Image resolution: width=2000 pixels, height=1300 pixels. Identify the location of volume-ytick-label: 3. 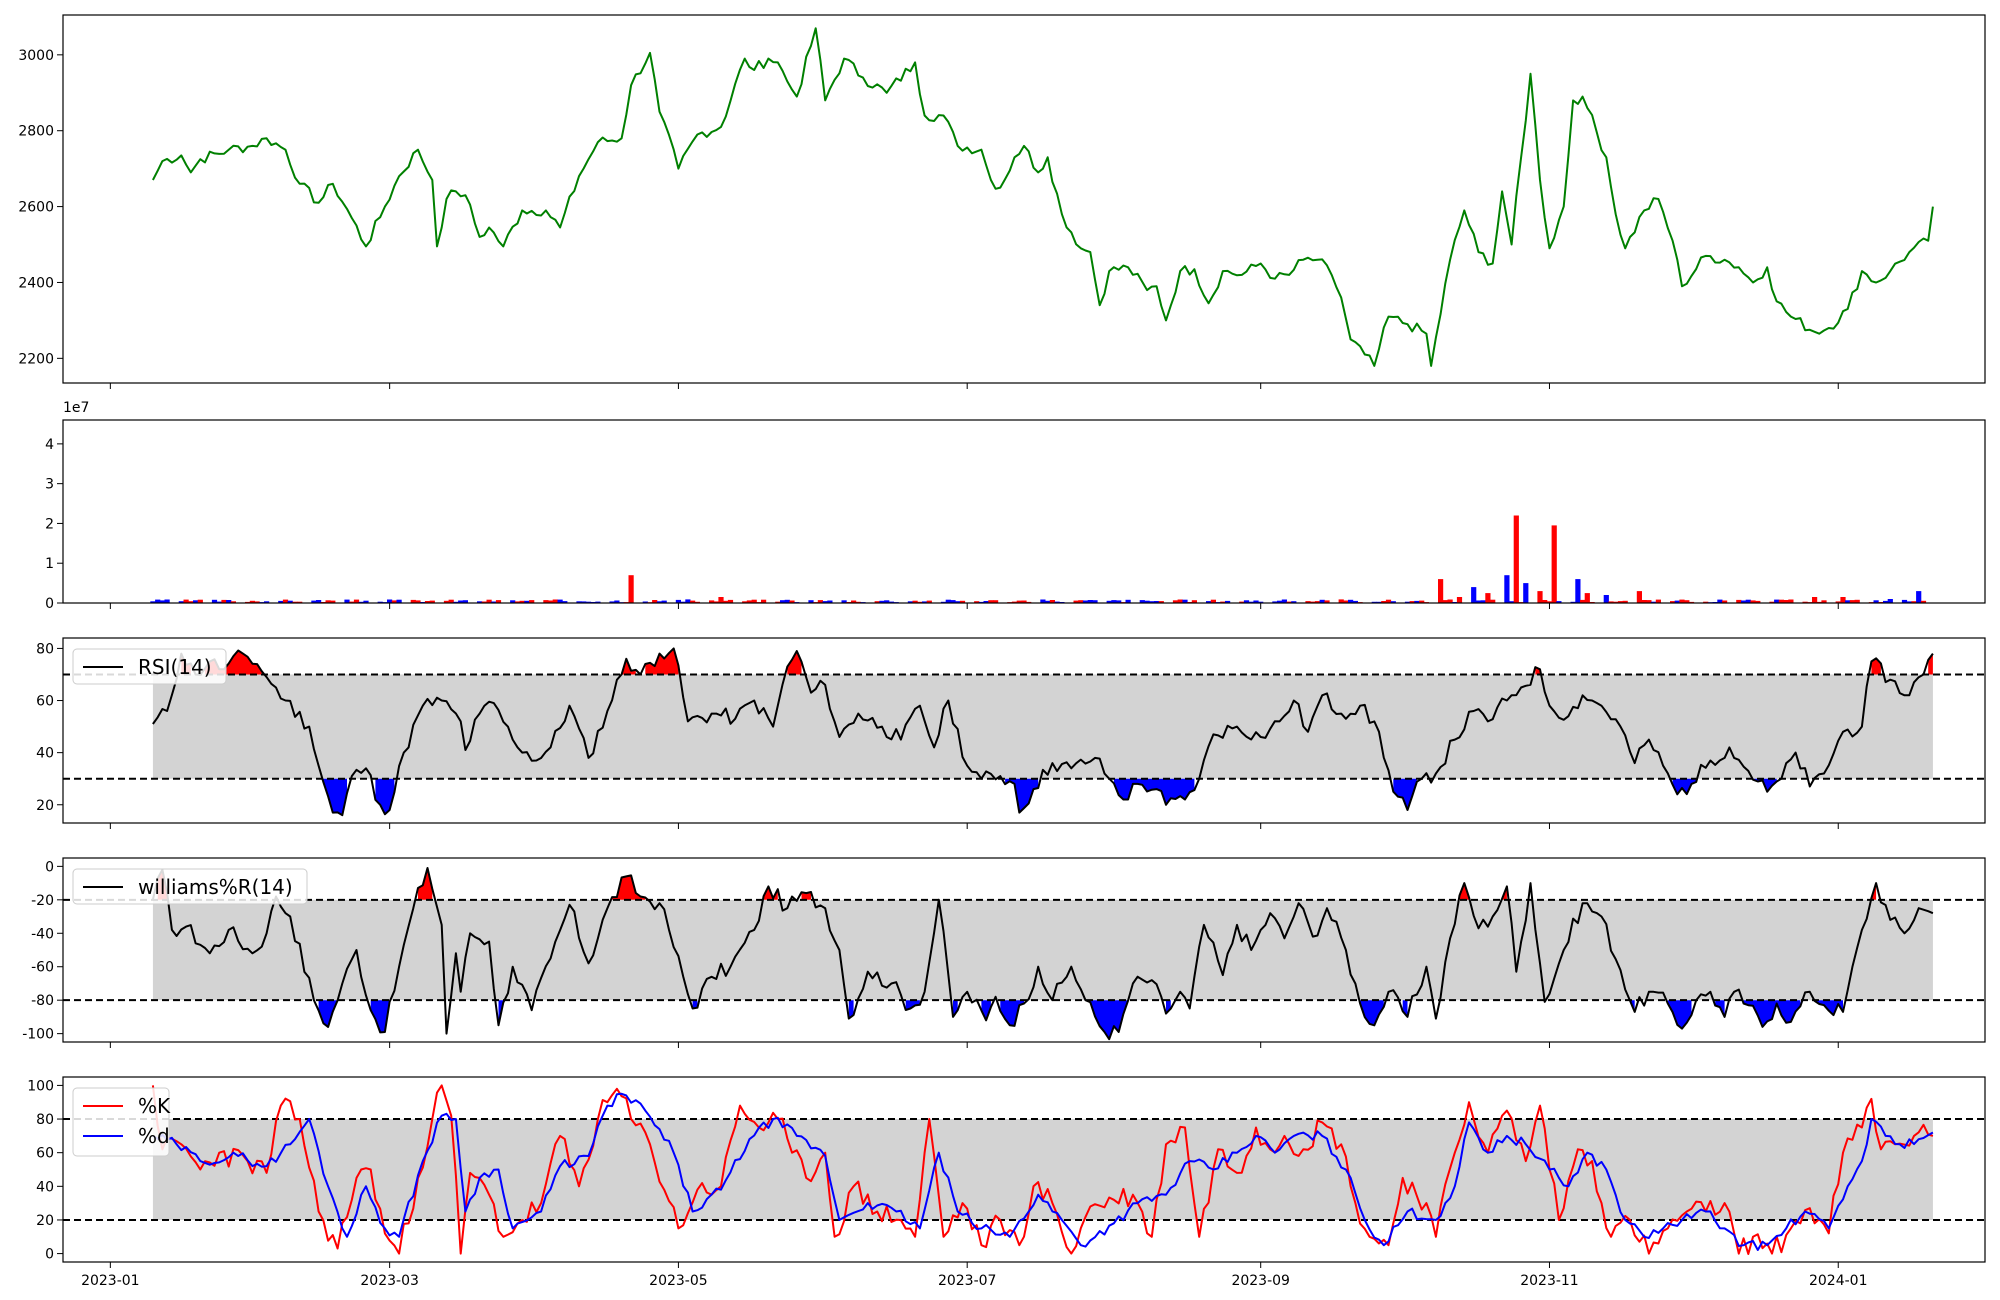
(49, 485).